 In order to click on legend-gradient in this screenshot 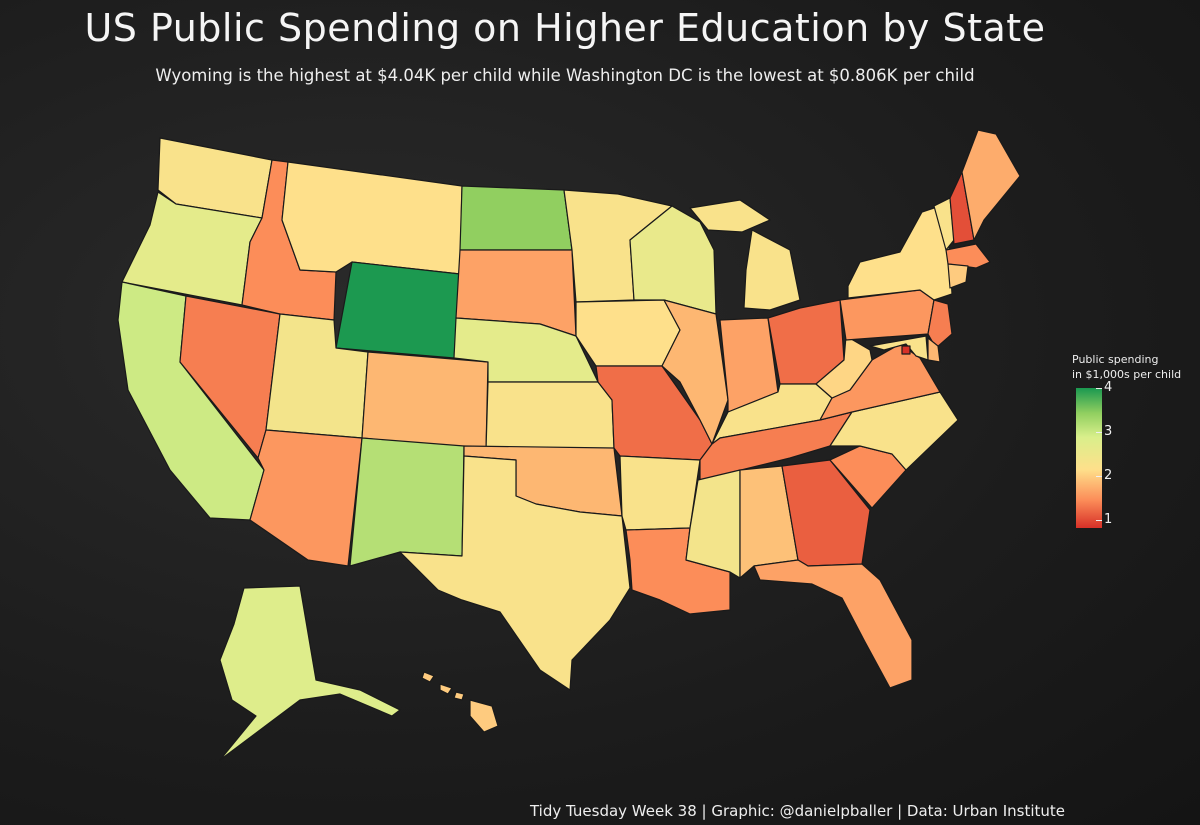, I will do `click(1089, 458)`.